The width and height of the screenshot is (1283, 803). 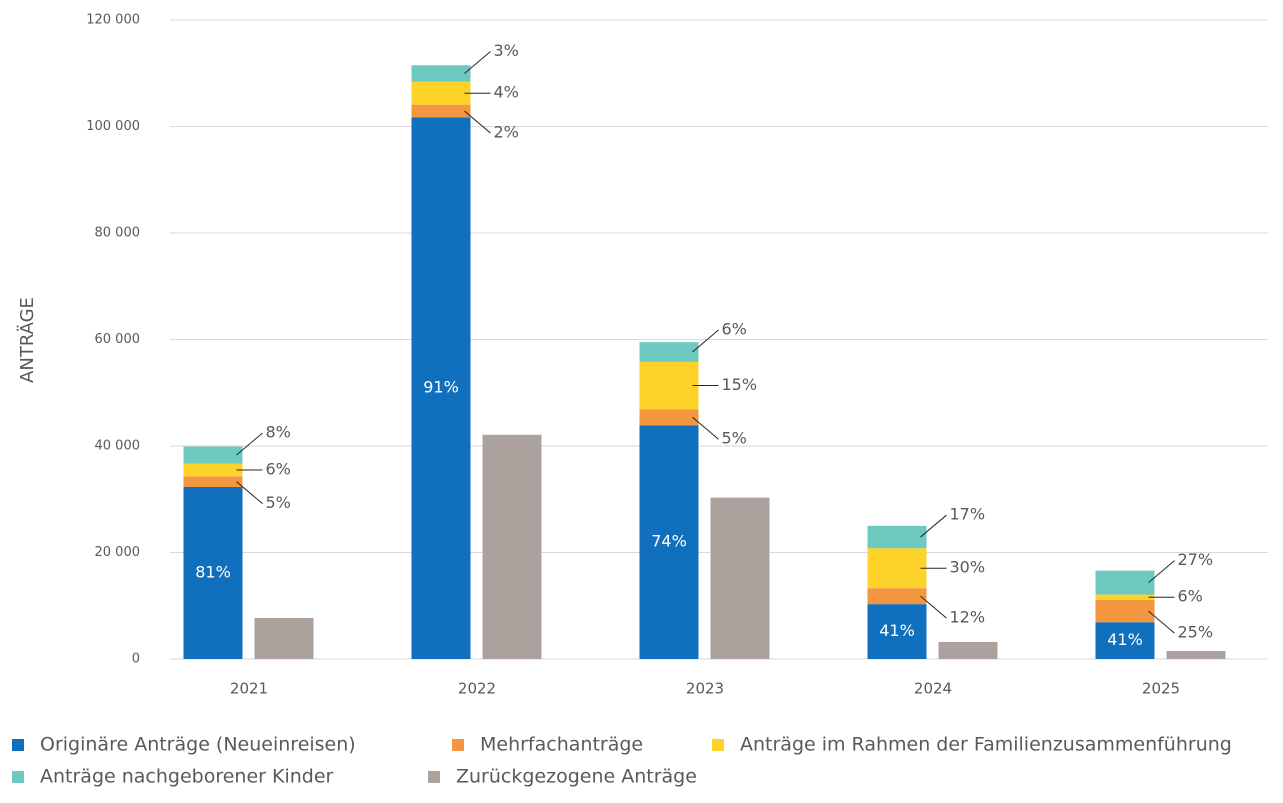 What do you see at coordinates (506, 92) in the screenshot?
I see `value-label: 4%` at bounding box center [506, 92].